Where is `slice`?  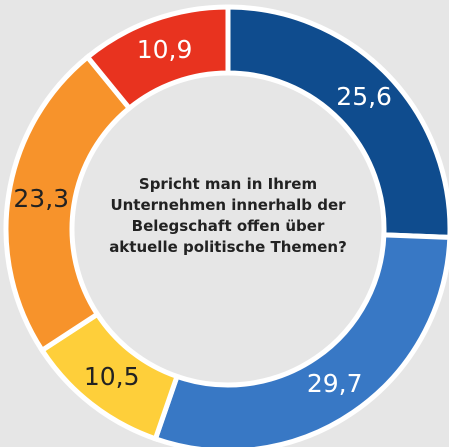 slice is located at coordinates (157, 58).